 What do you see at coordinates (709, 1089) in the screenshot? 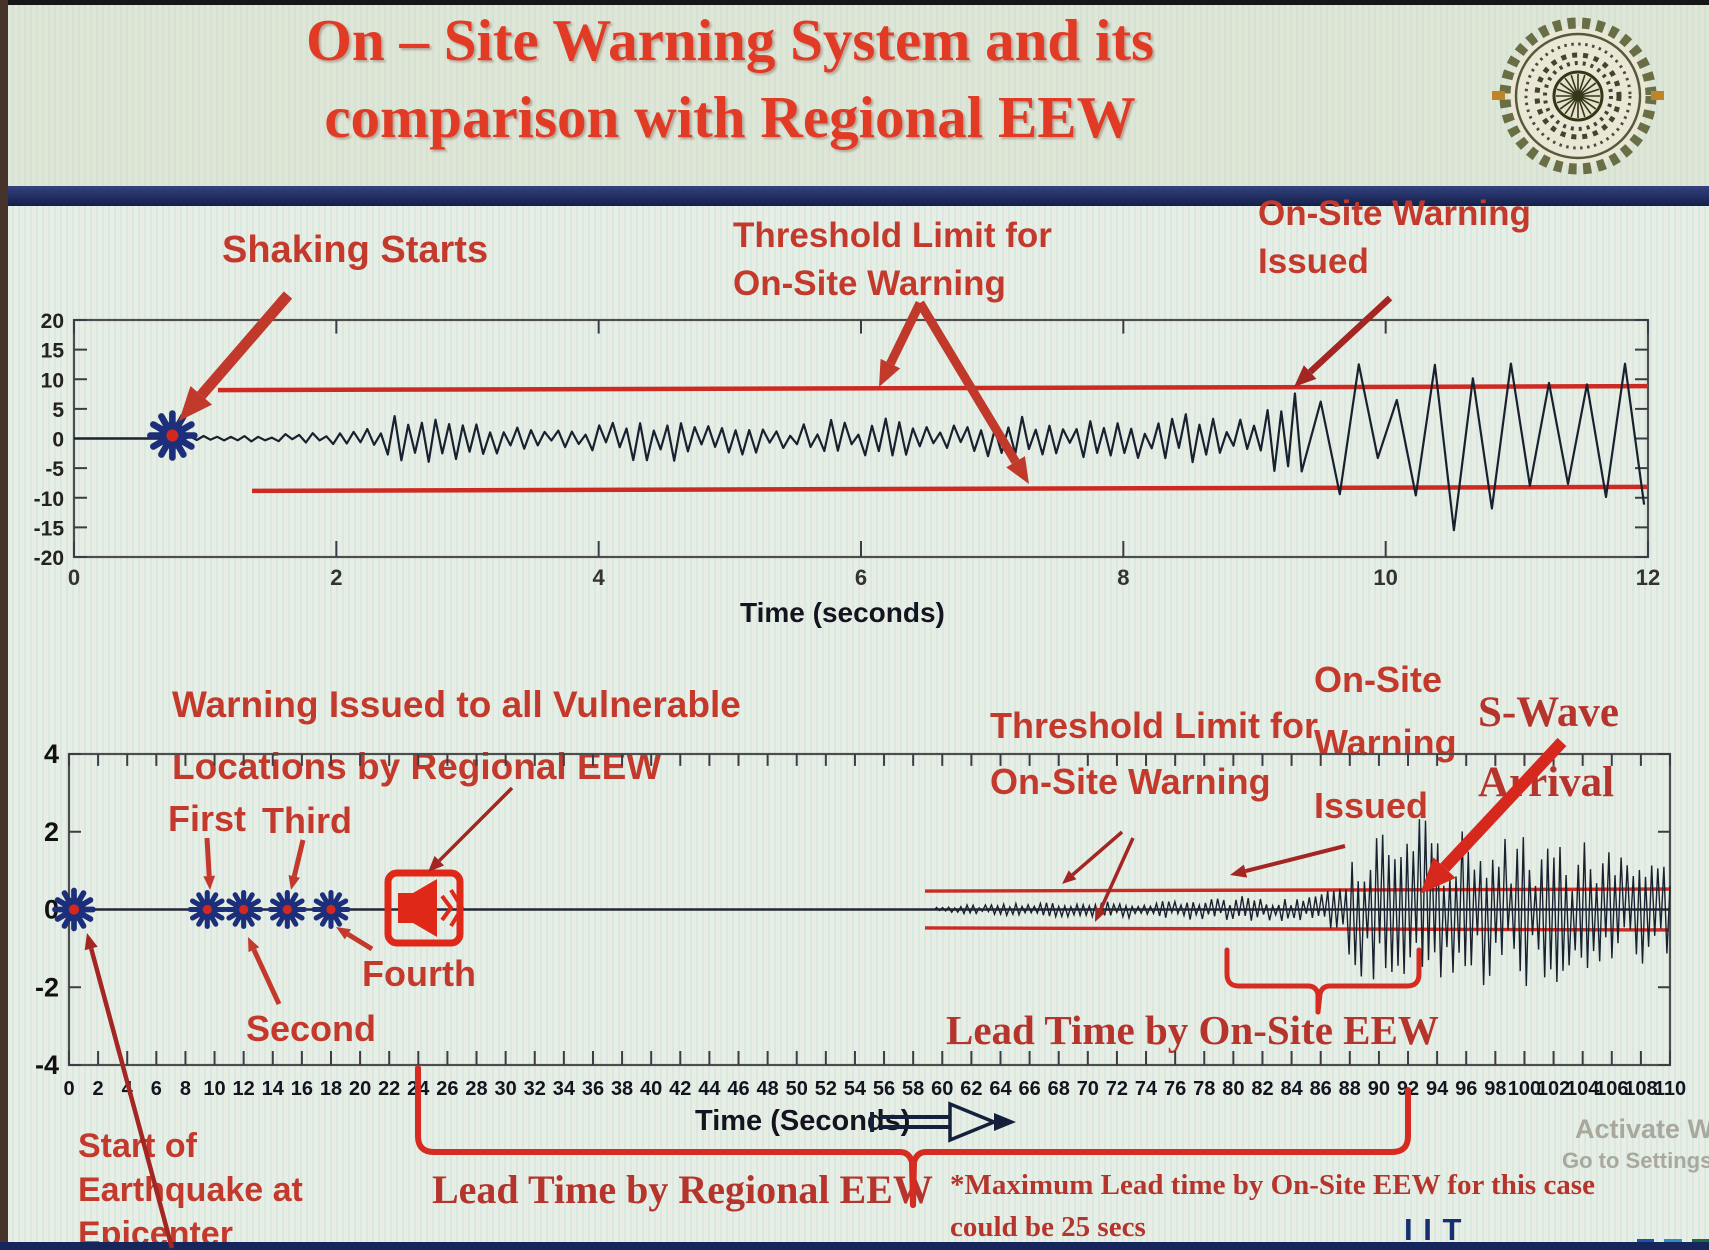
I see `tick-label: 44` at bounding box center [709, 1089].